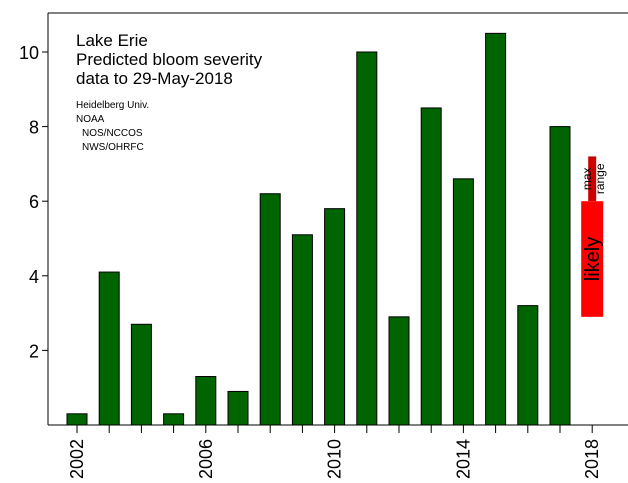  I want to click on y-tick-label: 6, so click(34, 202).